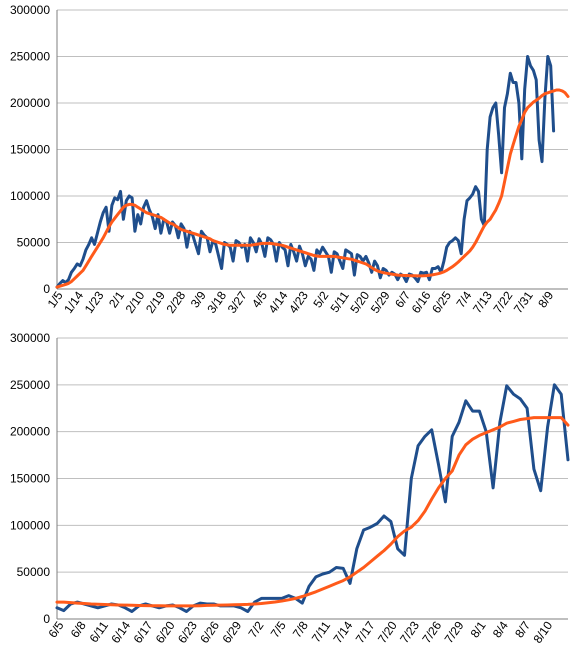  I want to click on x-tick-label: 2/19, so click(155, 301).